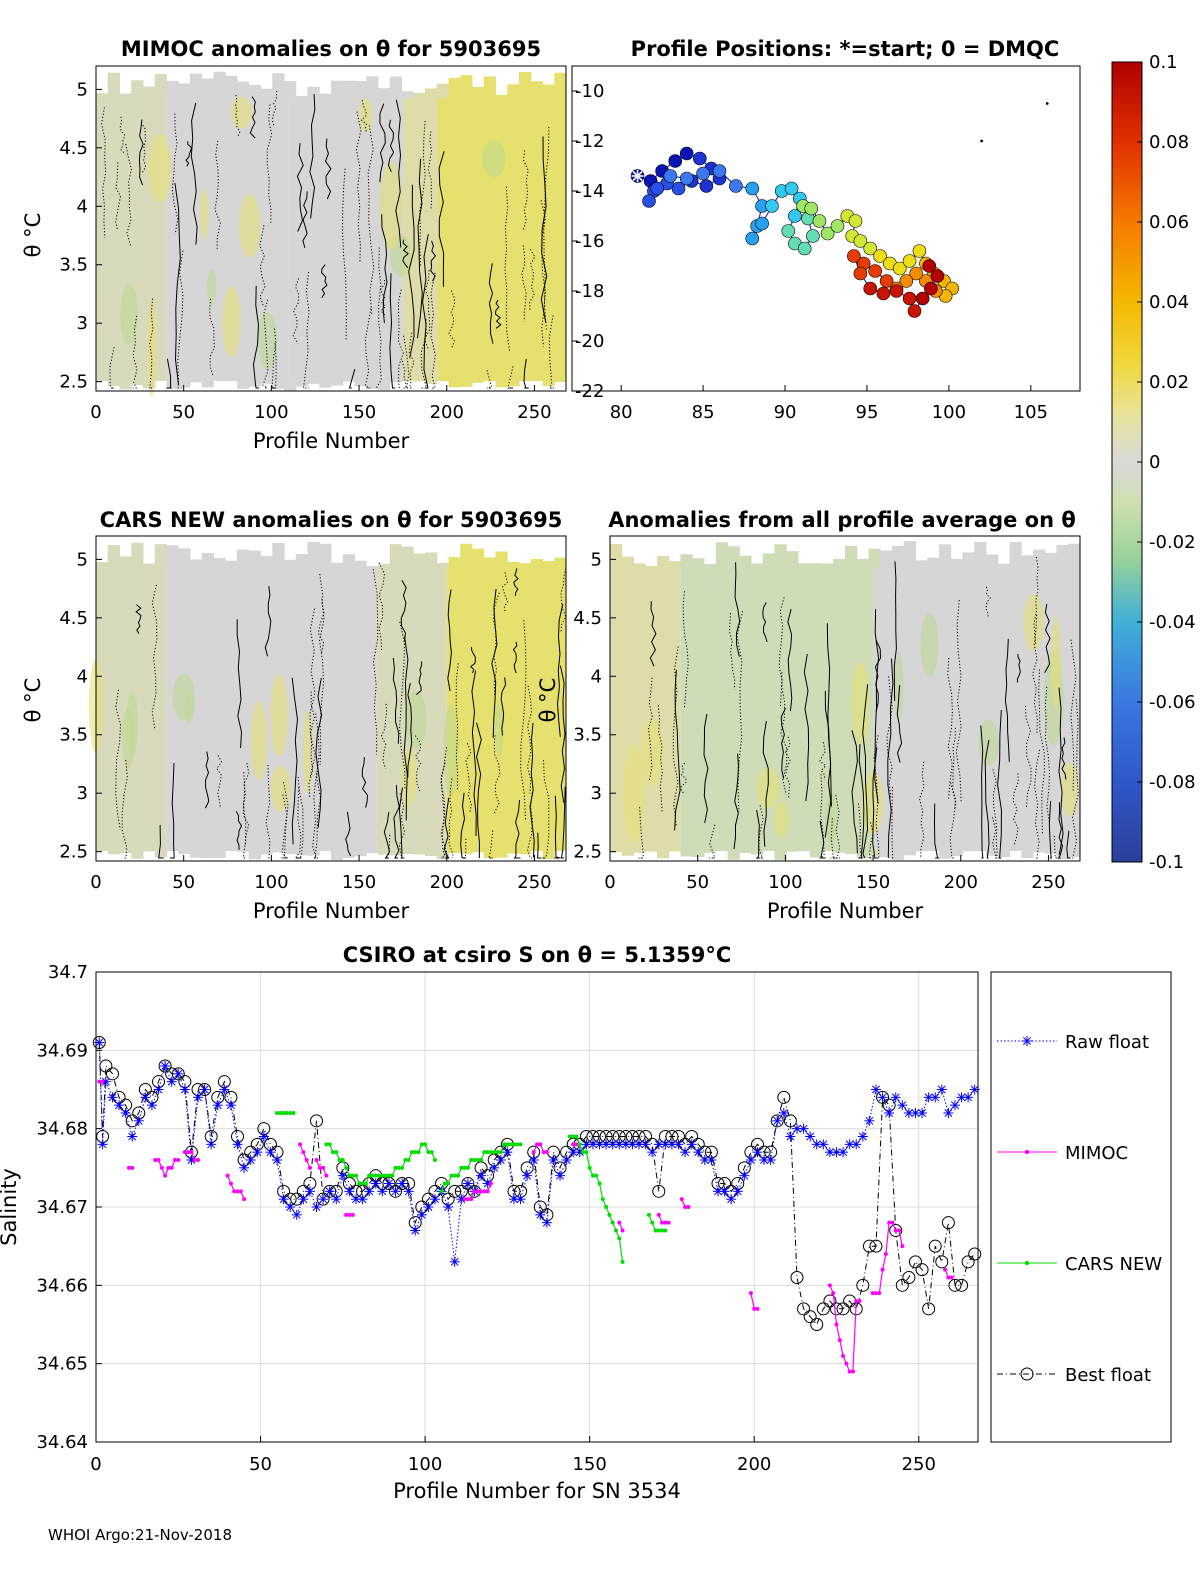 The width and height of the screenshot is (1200, 1575). What do you see at coordinates (82, 89) in the screenshot?
I see `y-tick-label: 5` at bounding box center [82, 89].